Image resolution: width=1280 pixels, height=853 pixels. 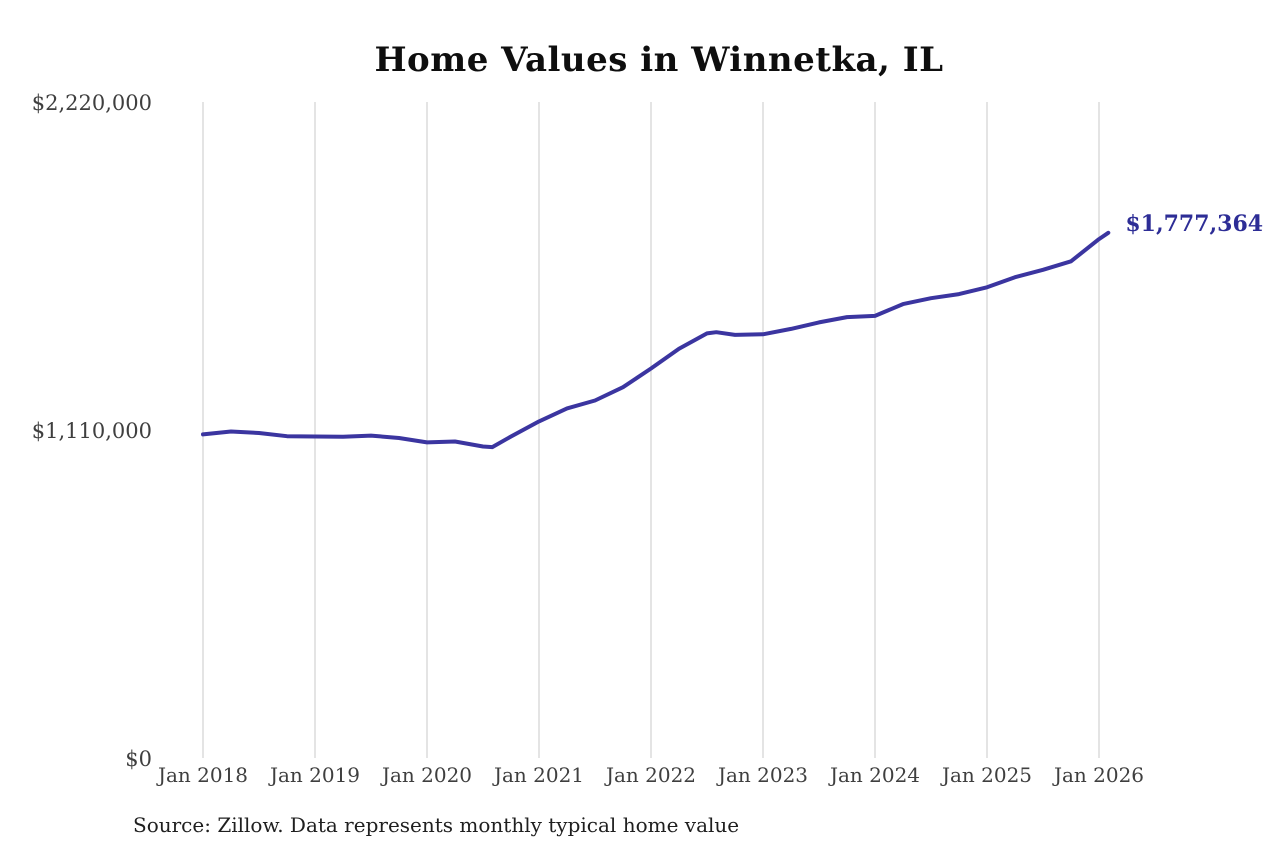 What do you see at coordinates (1099, 775) in the screenshot?
I see `x-axis-tick-label: Jan 2026` at bounding box center [1099, 775].